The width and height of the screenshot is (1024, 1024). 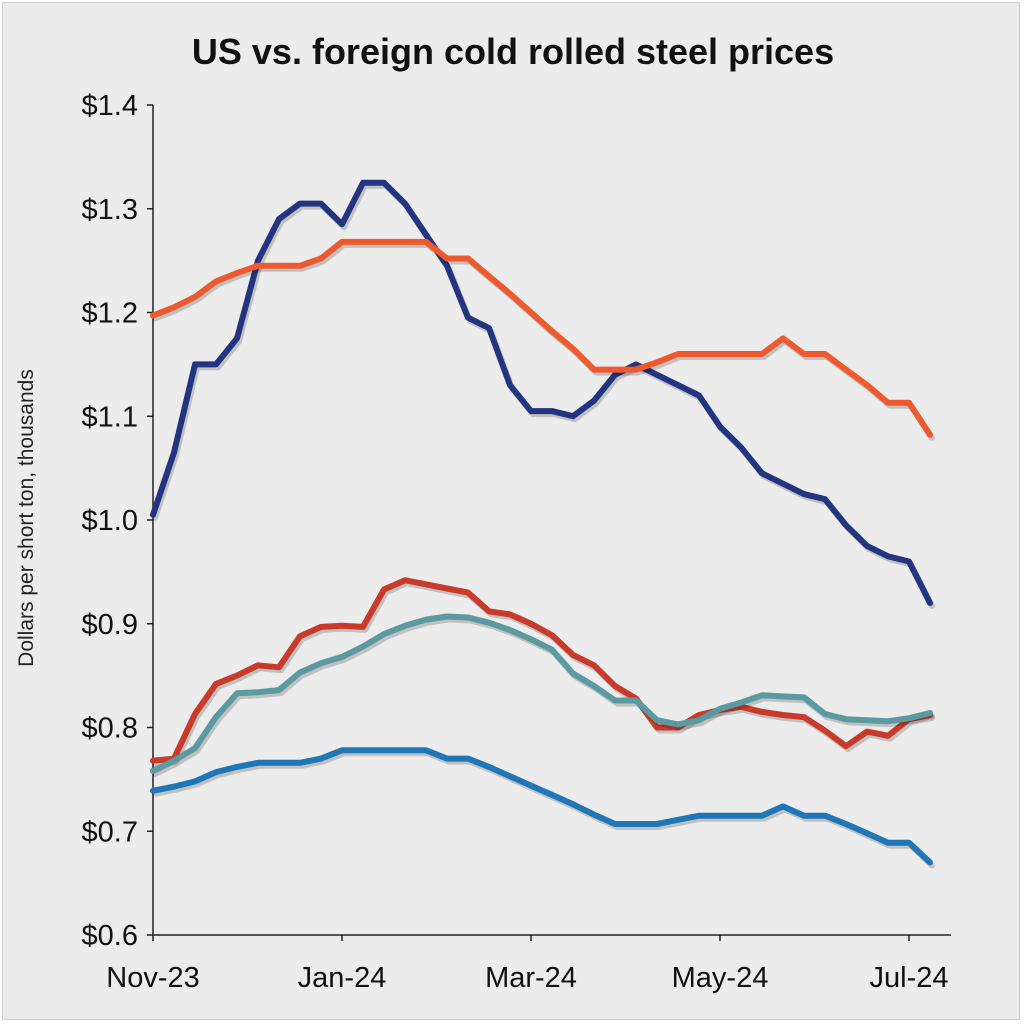 What do you see at coordinates (720, 978) in the screenshot?
I see `x-tick-label: May-24` at bounding box center [720, 978].